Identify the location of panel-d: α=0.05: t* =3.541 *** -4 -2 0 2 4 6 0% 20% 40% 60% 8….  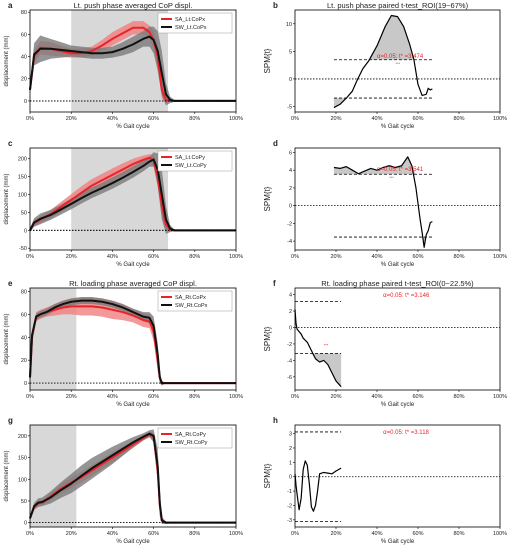
(385, 208).